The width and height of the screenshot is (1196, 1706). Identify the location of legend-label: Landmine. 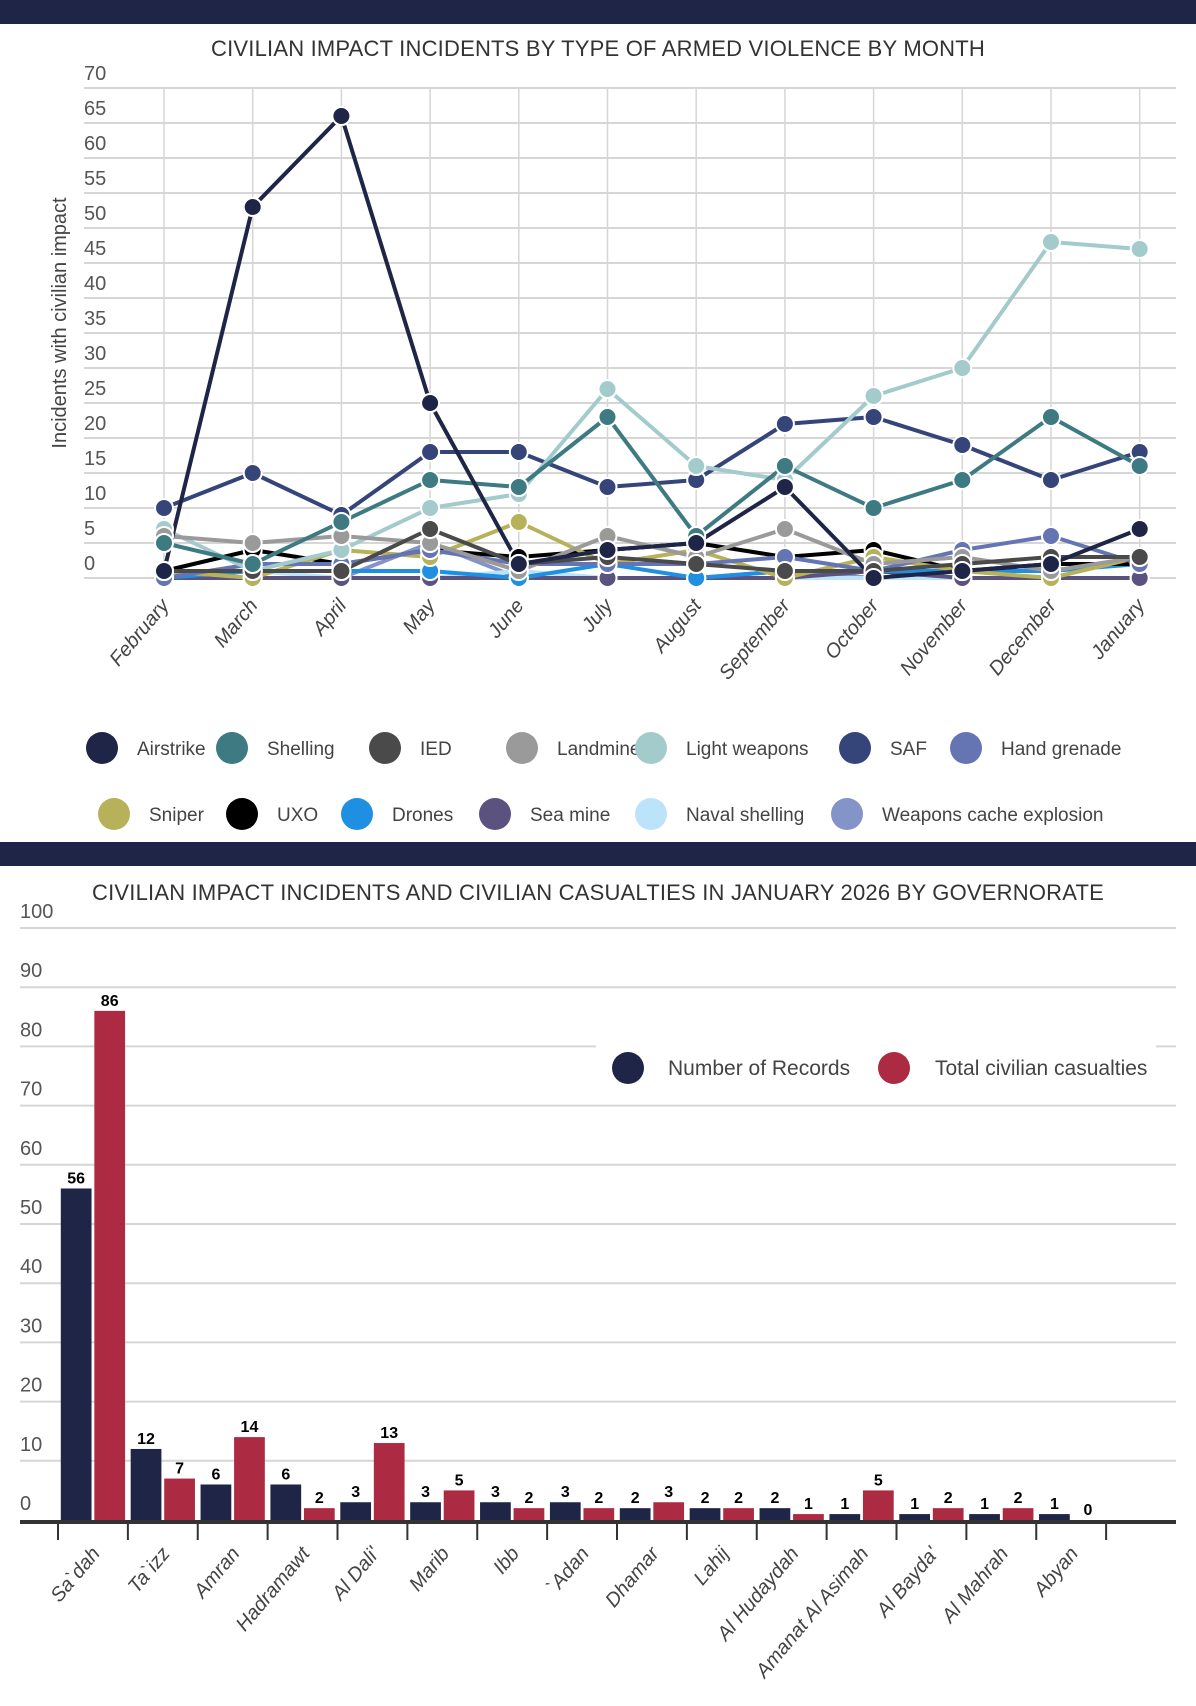
(598, 749).